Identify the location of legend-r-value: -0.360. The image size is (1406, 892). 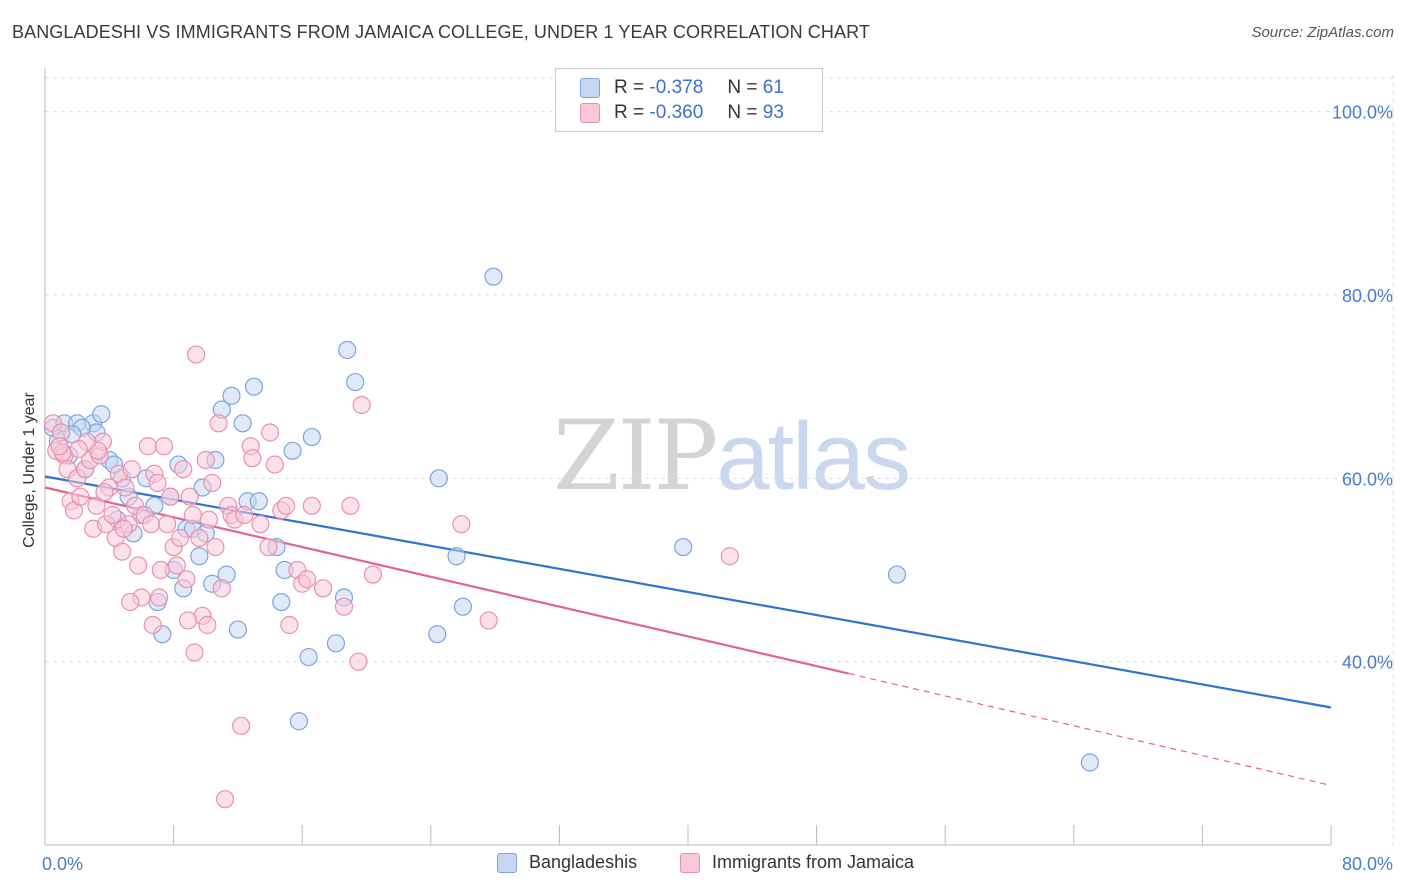
(676, 112).